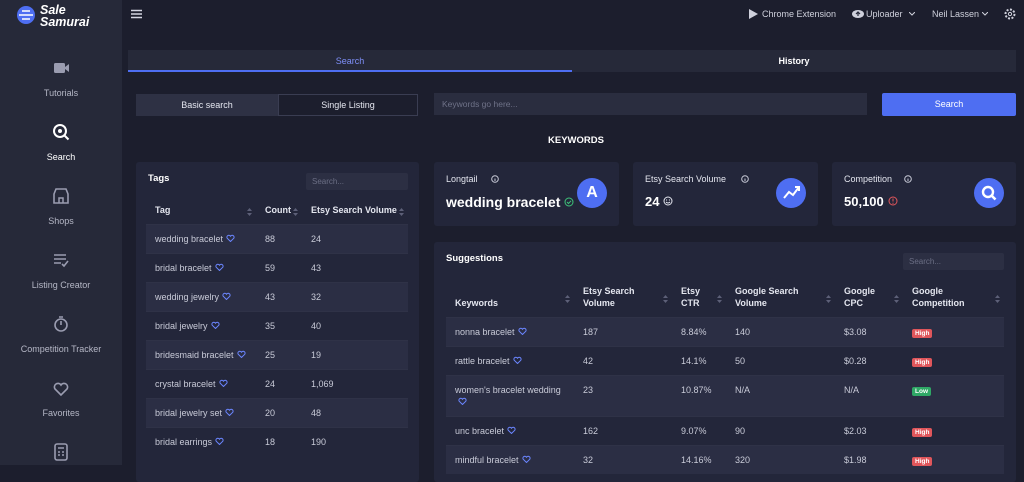  What do you see at coordinates (869, 361) in the screenshot?
I see `table-cell: $0.28` at bounding box center [869, 361].